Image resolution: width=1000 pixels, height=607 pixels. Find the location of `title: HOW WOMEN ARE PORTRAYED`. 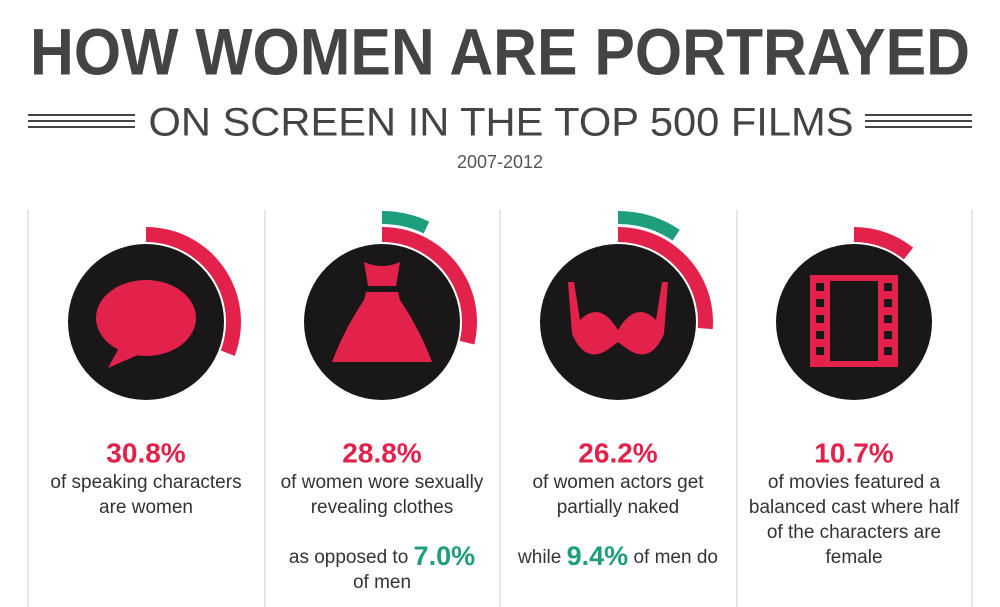

title: HOW WOMEN ARE PORTRAYED is located at coordinates (500, 51).